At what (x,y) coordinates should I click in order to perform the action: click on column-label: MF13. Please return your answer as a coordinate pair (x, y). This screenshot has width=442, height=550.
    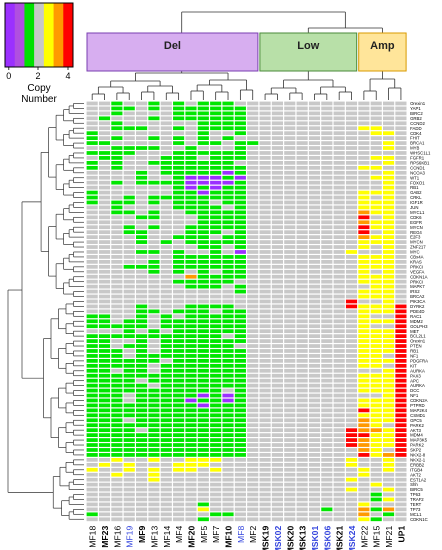
    Looking at the image, I should click on (154, 537).